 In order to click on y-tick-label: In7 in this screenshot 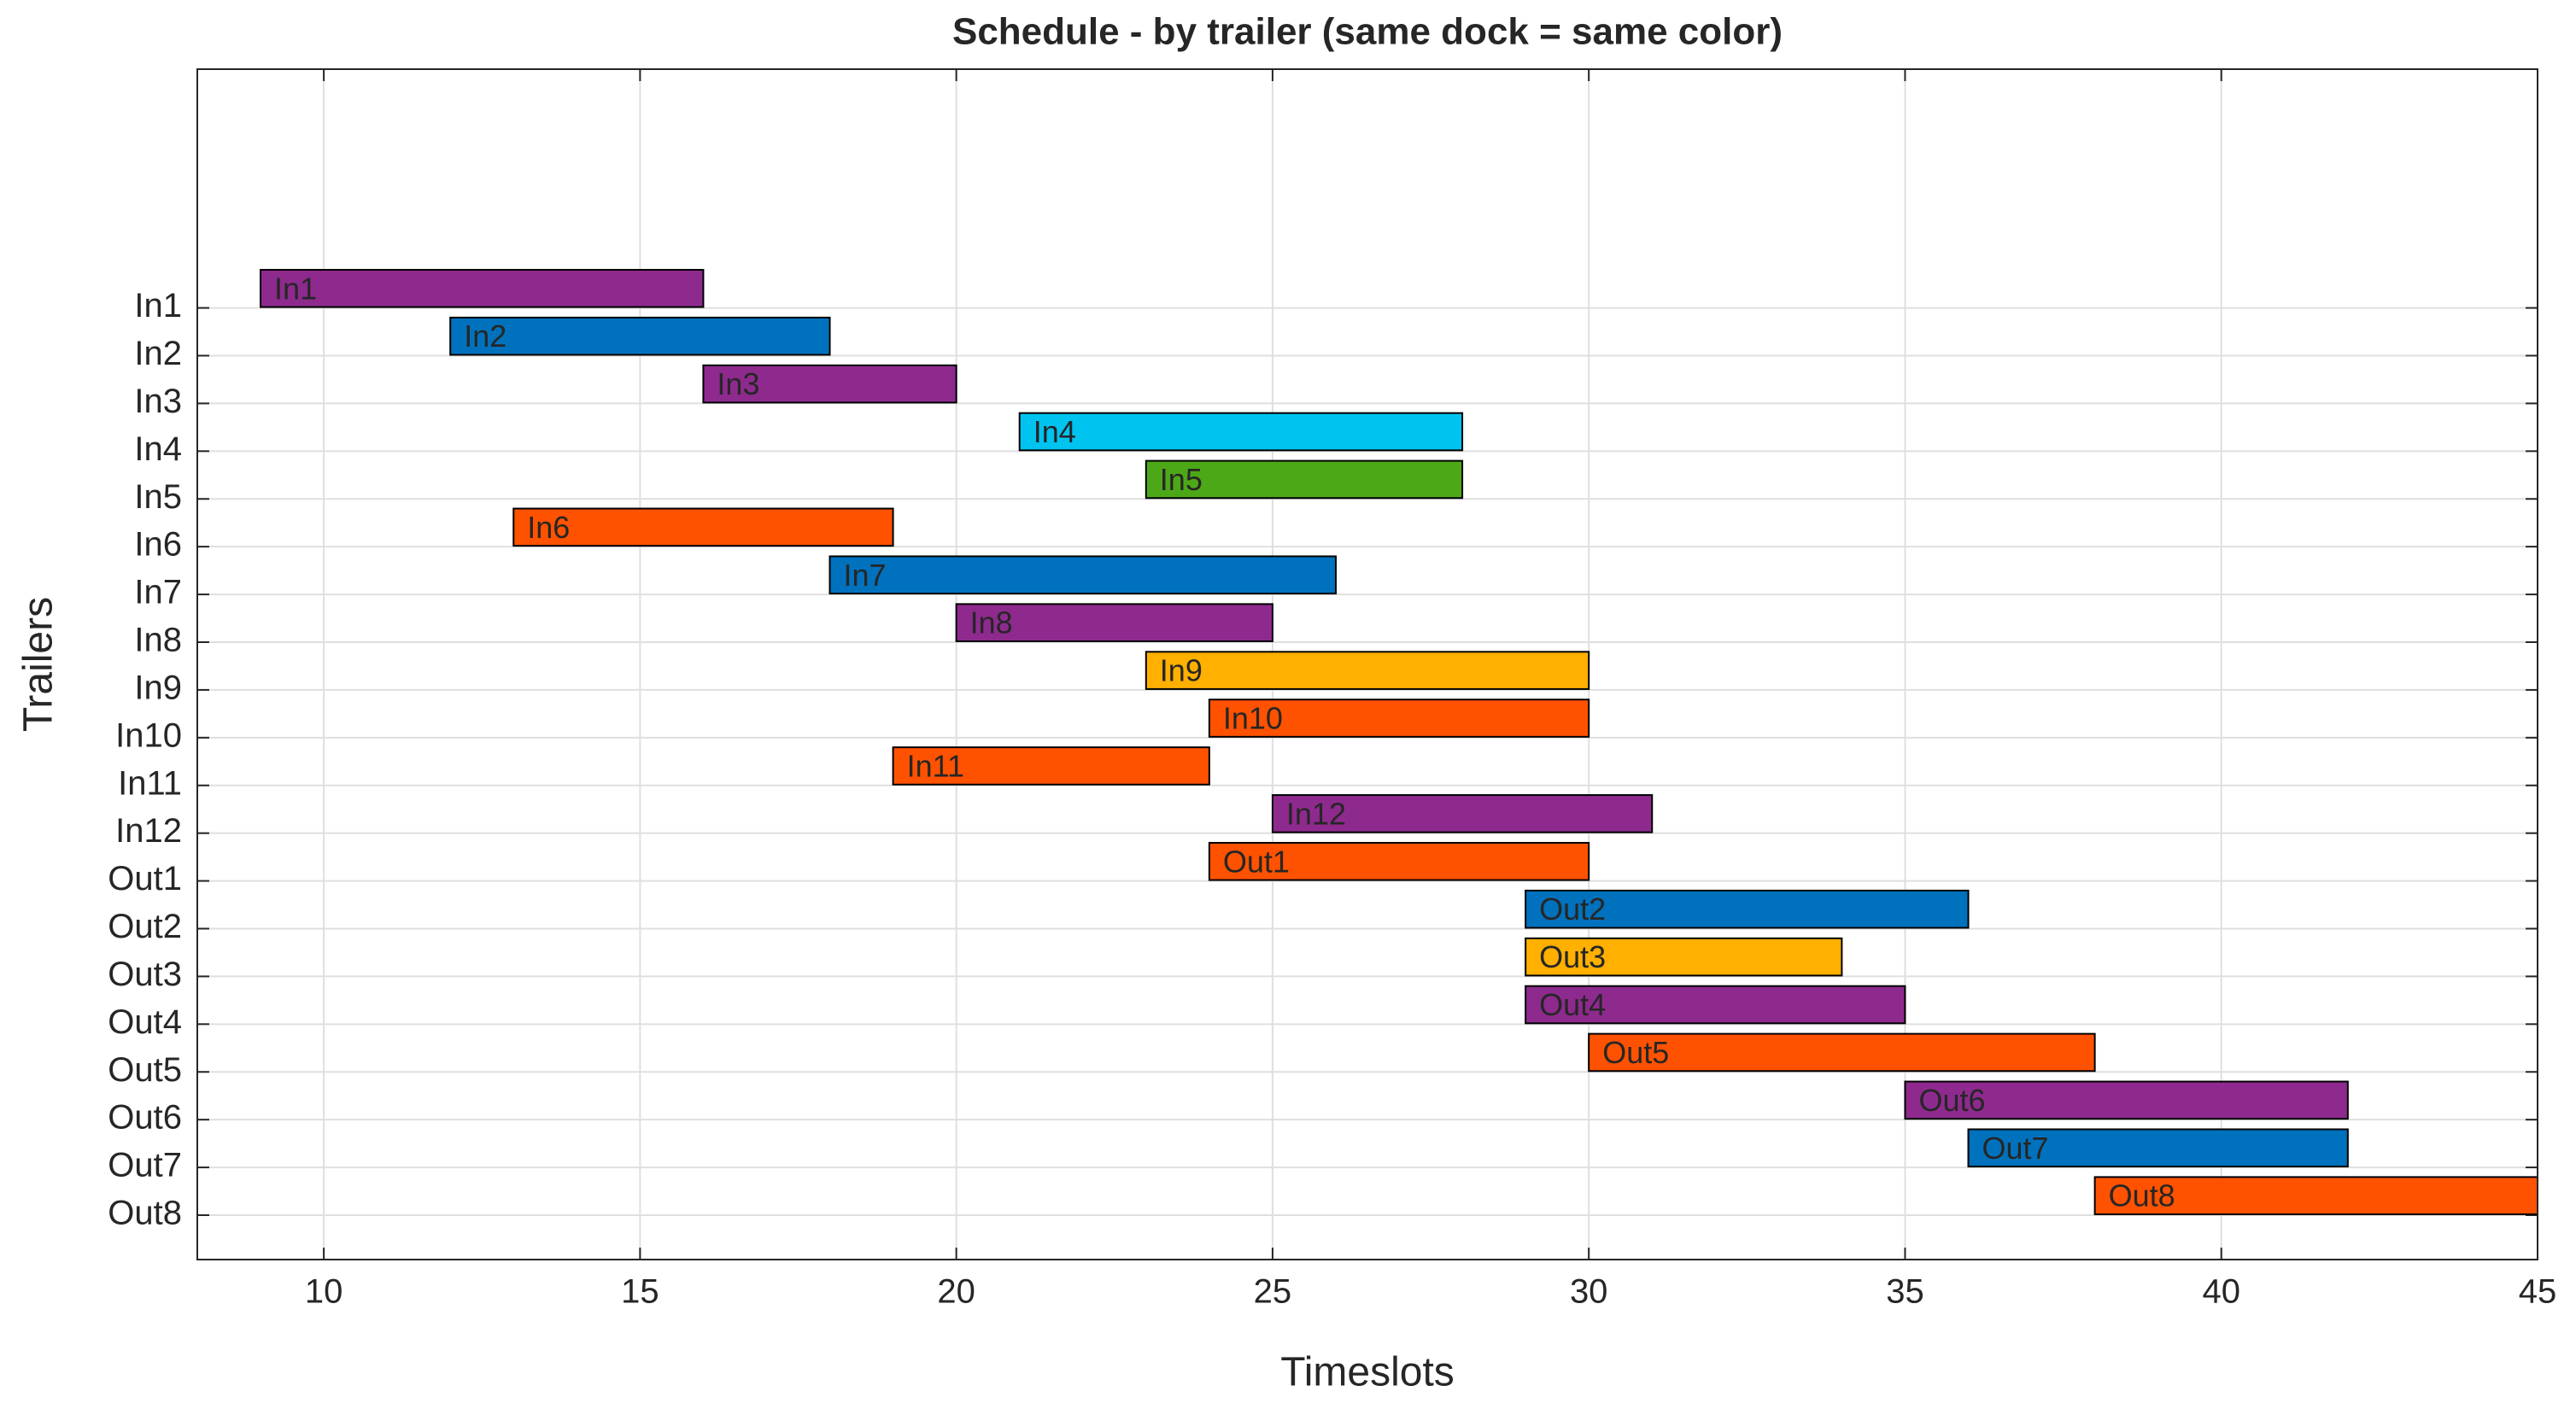, I will do `click(158, 592)`.